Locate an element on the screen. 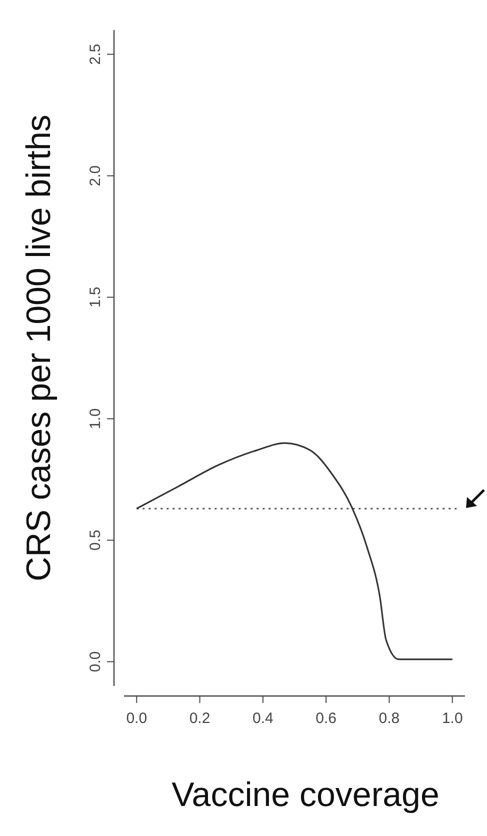 This screenshot has width=487, height=836. y-tick-label: 0.0 is located at coordinates (95, 661).